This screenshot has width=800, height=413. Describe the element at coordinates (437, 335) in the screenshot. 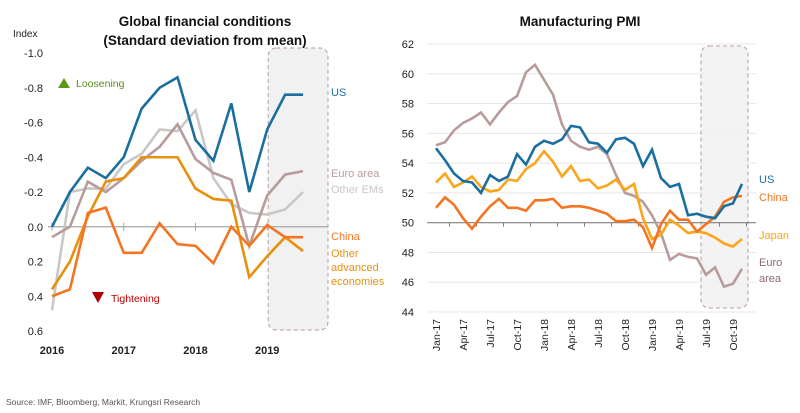

I see `x-tick-label: Jan-17` at that location.